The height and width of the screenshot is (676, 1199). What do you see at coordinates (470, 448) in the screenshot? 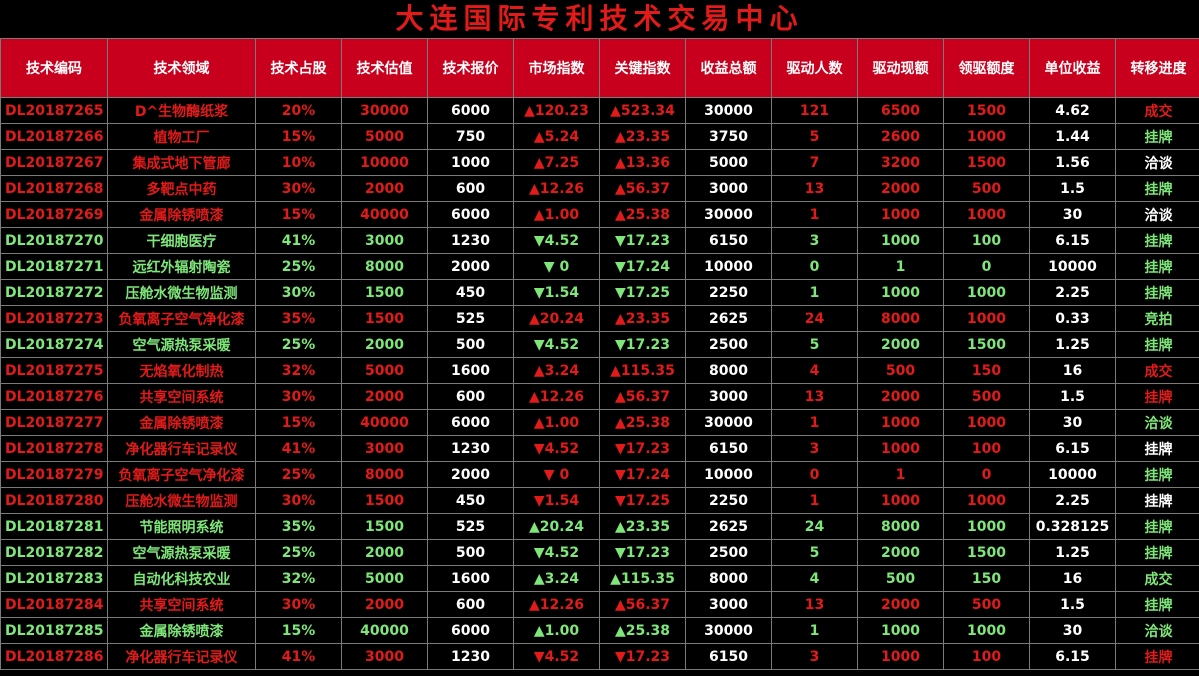
I see `cell-price: 1230` at bounding box center [470, 448].